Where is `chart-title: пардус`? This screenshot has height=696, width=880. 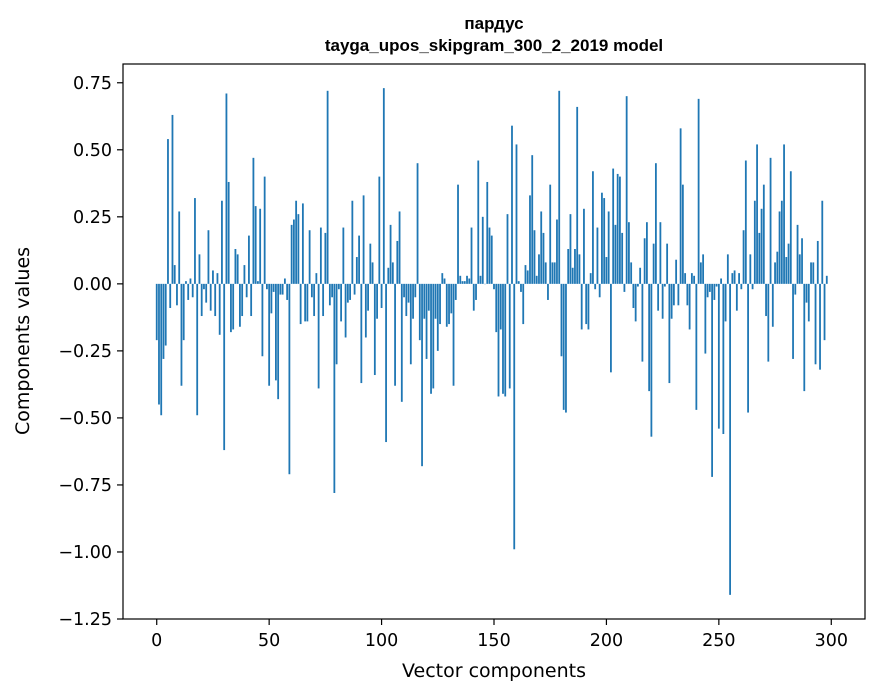
chart-title: пардус is located at coordinates (493, 23).